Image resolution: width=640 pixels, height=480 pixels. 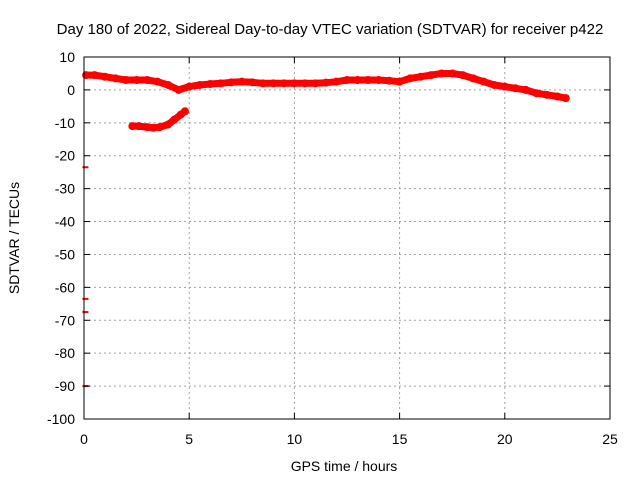 I want to click on y-tick-label: 10, so click(x=67, y=57).